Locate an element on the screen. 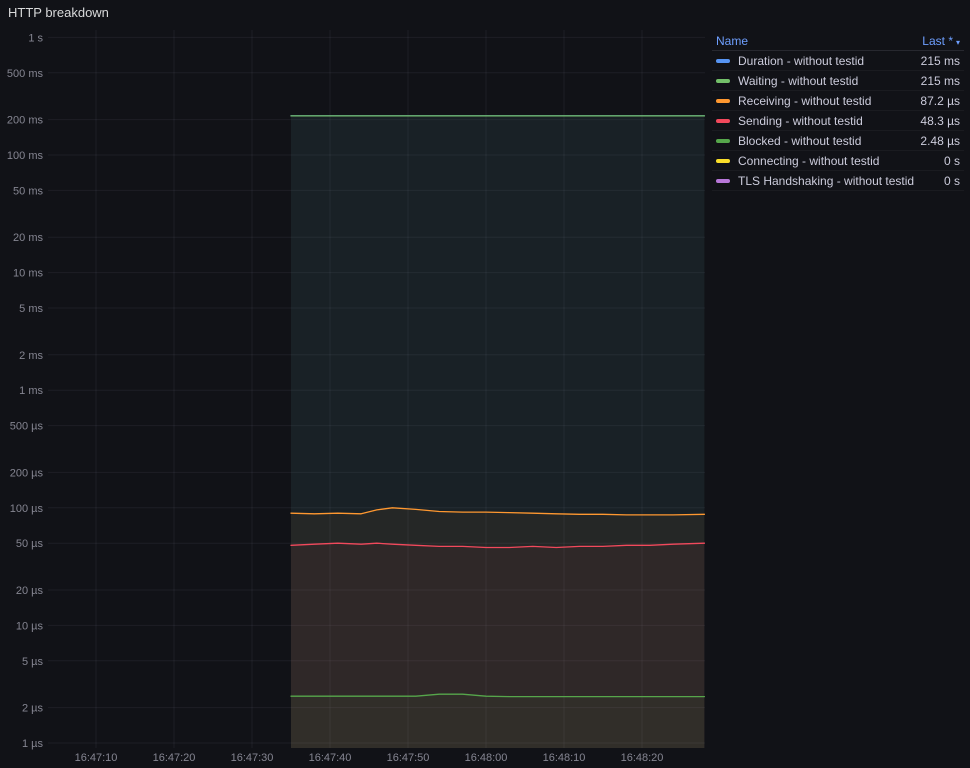  svg-text: 16:48:10 is located at coordinates (564, 758).